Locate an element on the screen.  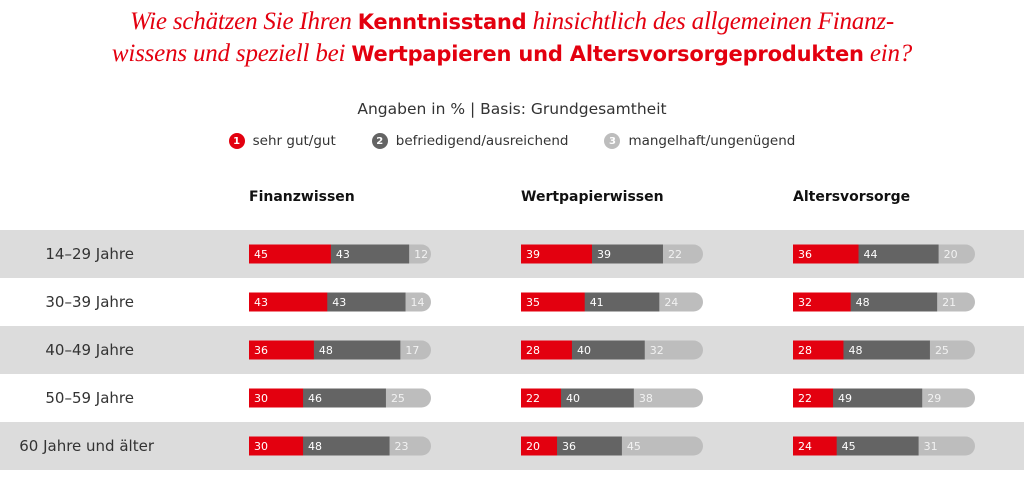
data-label: 20 is located at coordinates (533, 446).